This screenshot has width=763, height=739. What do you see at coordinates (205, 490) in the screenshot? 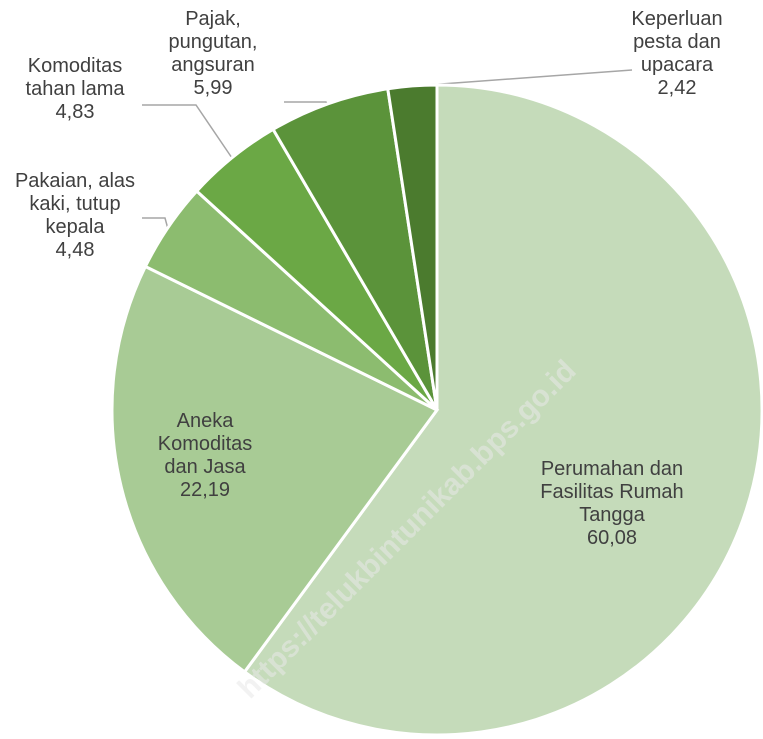
I see `slice-value: 22,19` at bounding box center [205, 490].